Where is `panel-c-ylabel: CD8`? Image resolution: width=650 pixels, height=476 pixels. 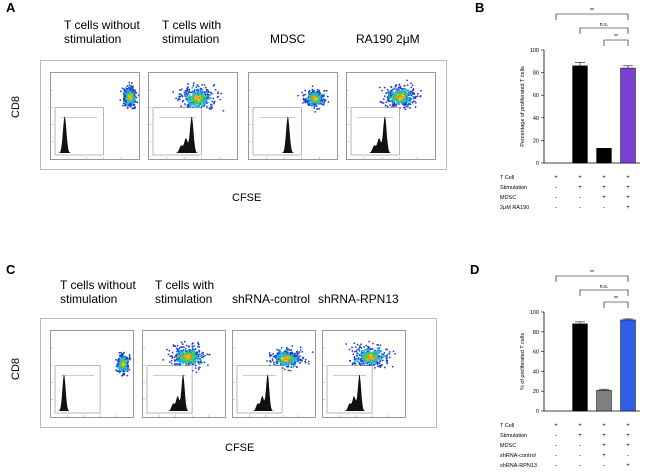
panel-c-ylabel: CD8 is located at coordinates (16, 368).